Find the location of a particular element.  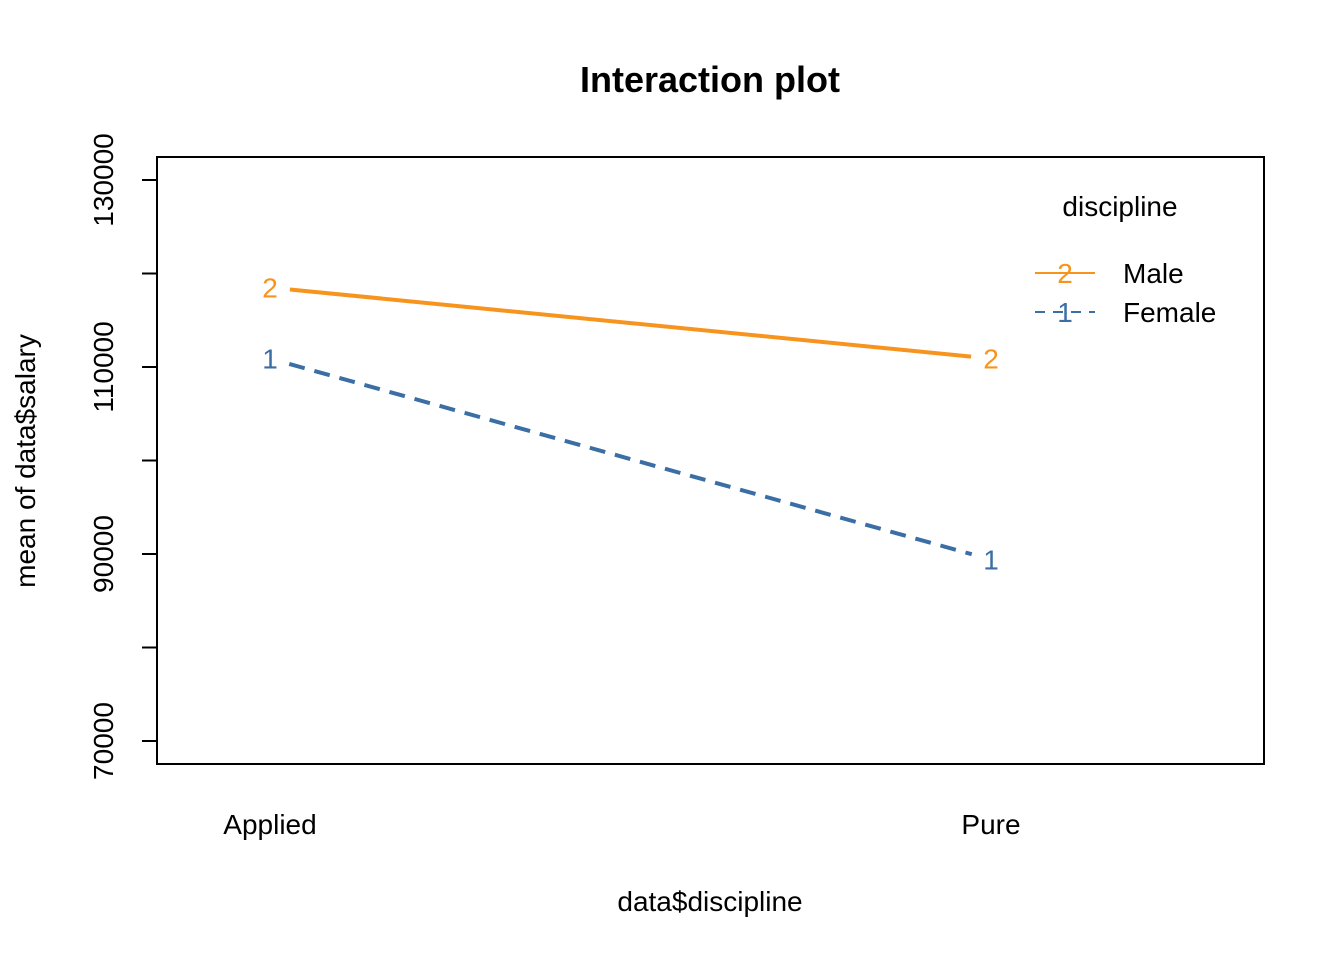

y-tick-label: 90000 is located at coordinates (103, 554).